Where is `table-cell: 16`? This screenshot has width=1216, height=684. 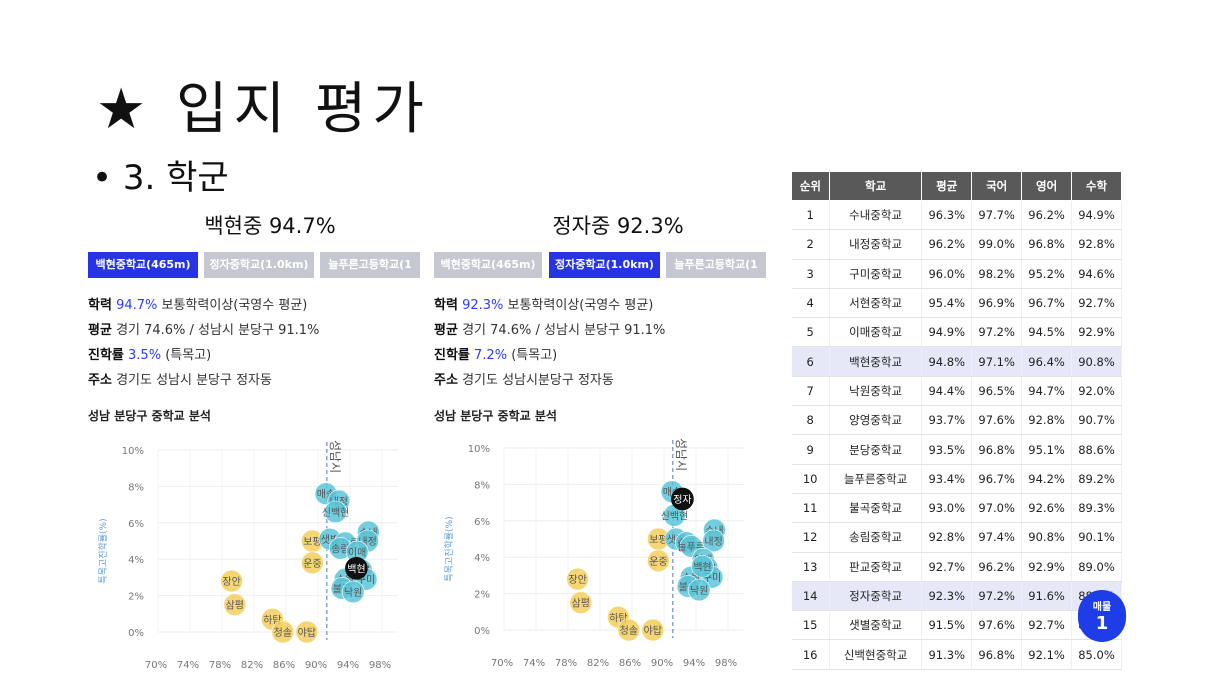 table-cell: 16 is located at coordinates (810, 654).